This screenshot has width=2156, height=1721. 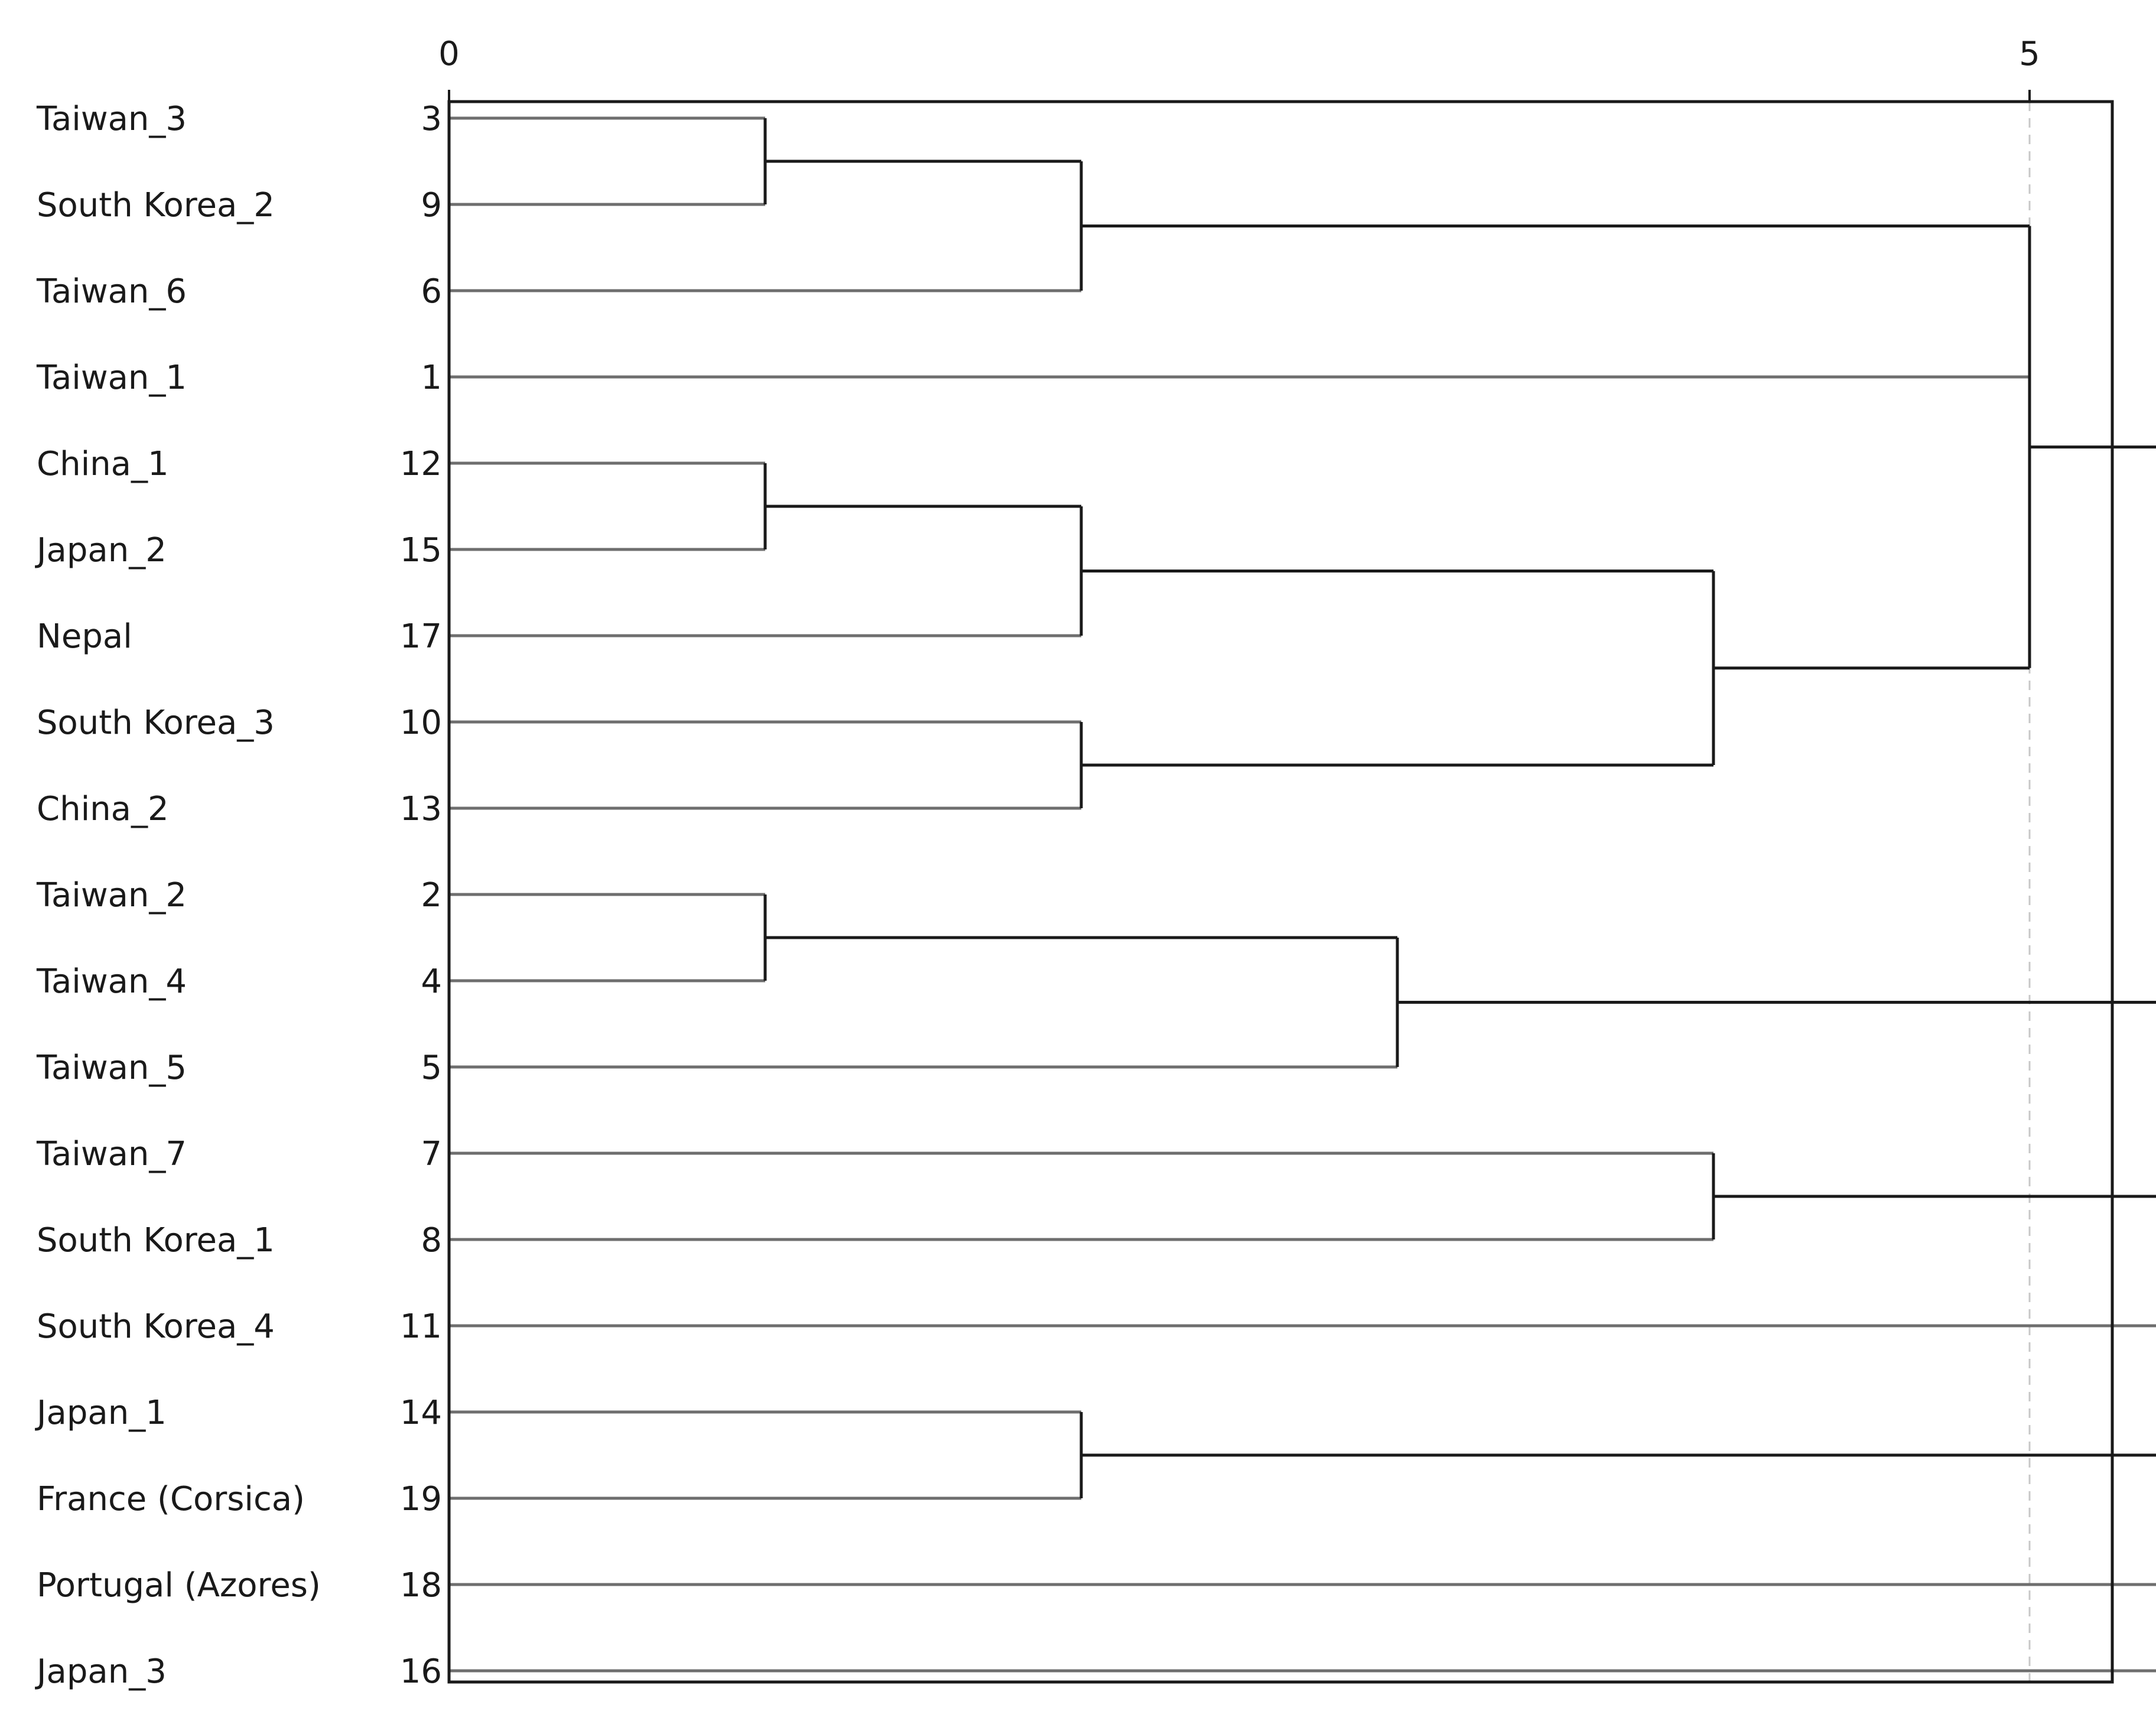 What do you see at coordinates (156, 206) in the screenshot?
I see `leaf-label: South Korea_2` at bounding box center [156, 206].